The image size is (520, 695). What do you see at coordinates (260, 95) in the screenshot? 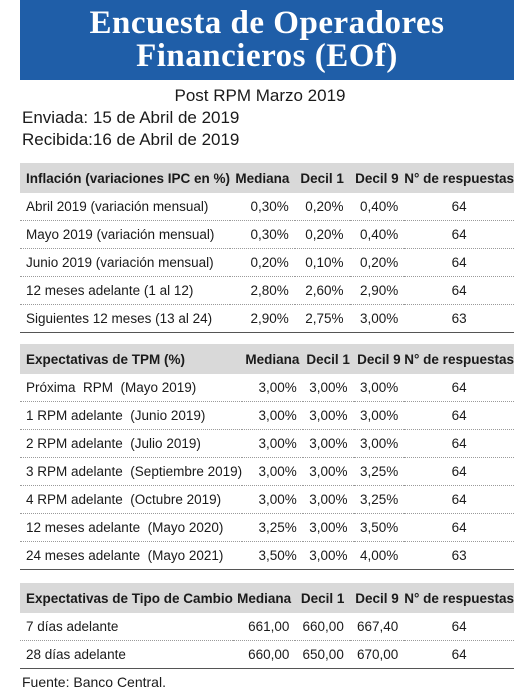
I see `survey-subtitle: Post RPM Marzo 2019` at bounding box center [260, 95].